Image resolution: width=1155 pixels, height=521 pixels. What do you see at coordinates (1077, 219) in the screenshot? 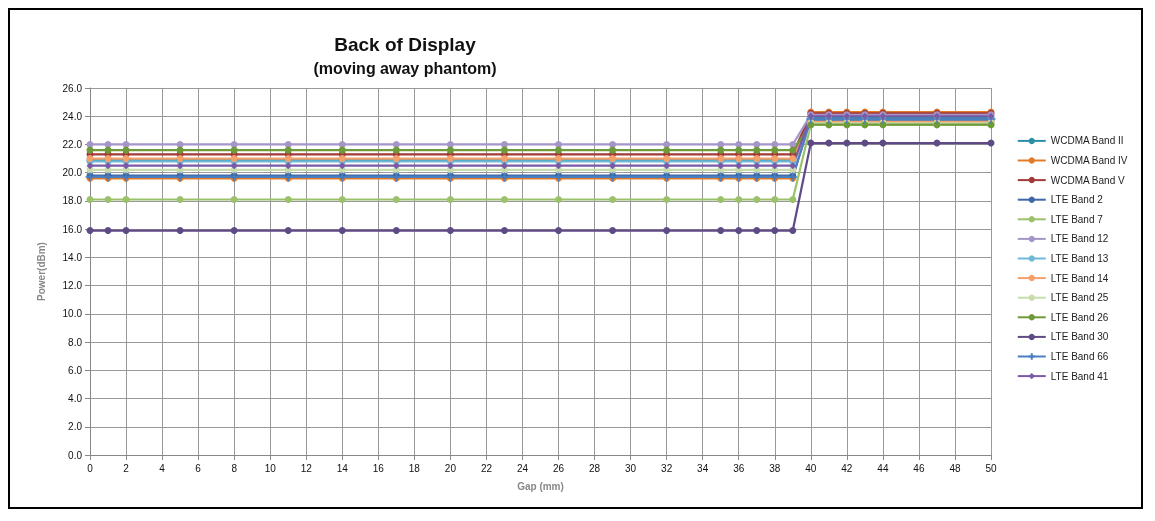
I see `legend-label: LTE Band 7` at bounding box center [1077, 219].